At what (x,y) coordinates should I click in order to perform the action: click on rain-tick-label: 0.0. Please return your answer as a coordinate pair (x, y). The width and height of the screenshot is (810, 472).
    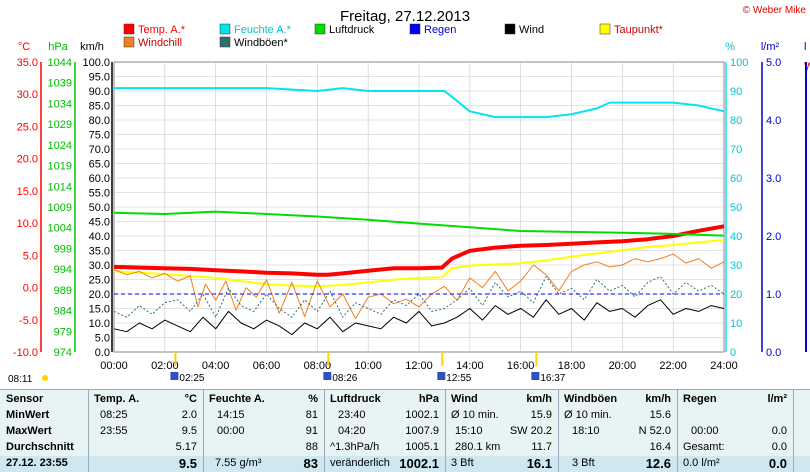
    Looking at the image, I should click on (773, 353).